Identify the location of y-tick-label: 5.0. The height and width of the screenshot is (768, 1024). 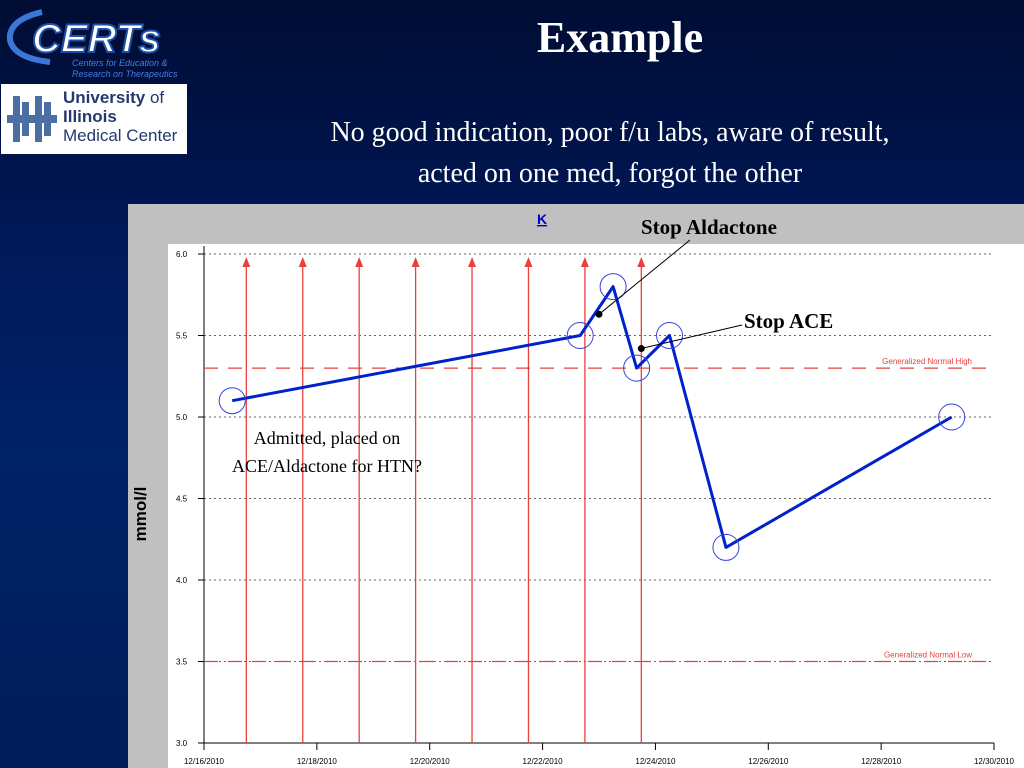
(182, 417).